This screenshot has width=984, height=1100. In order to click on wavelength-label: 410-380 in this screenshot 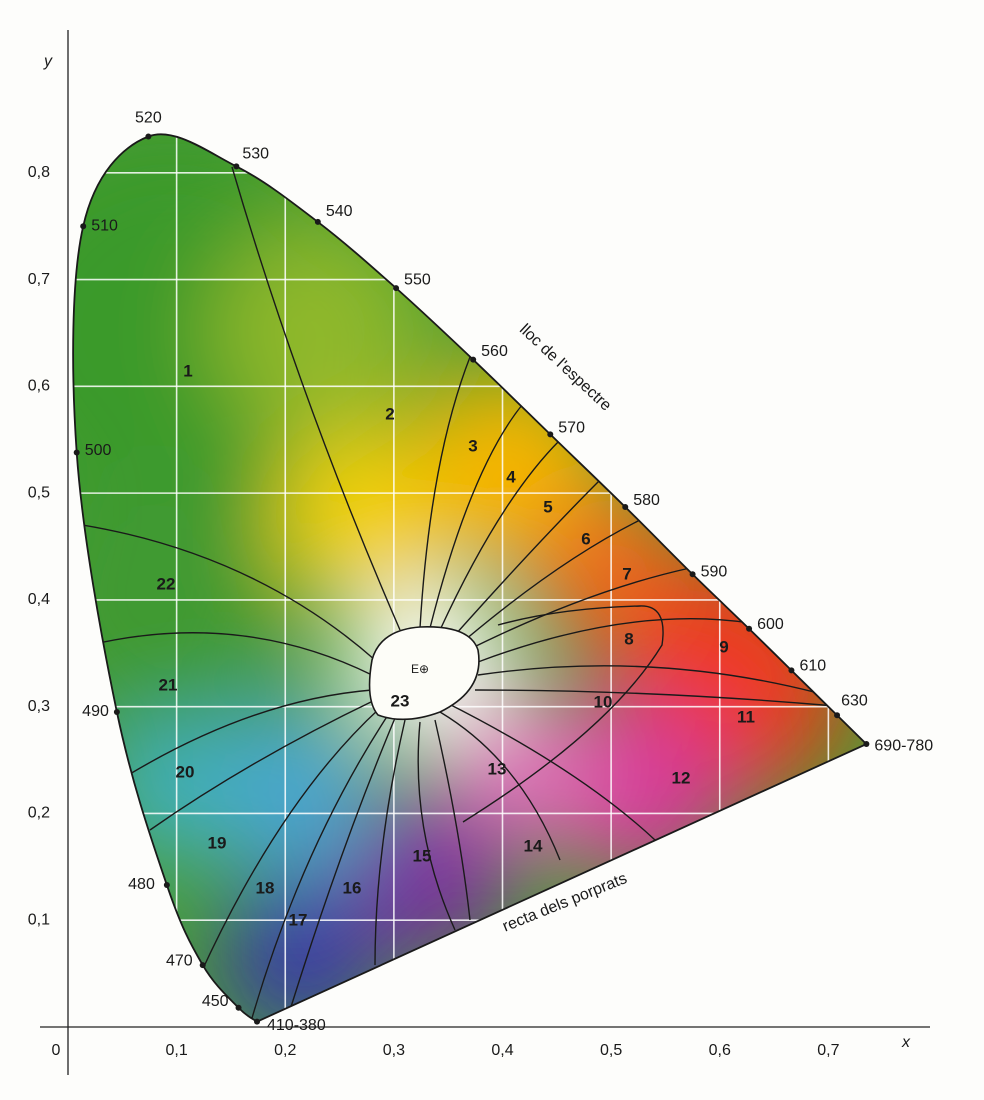, I will do `click(296, 1025)`.